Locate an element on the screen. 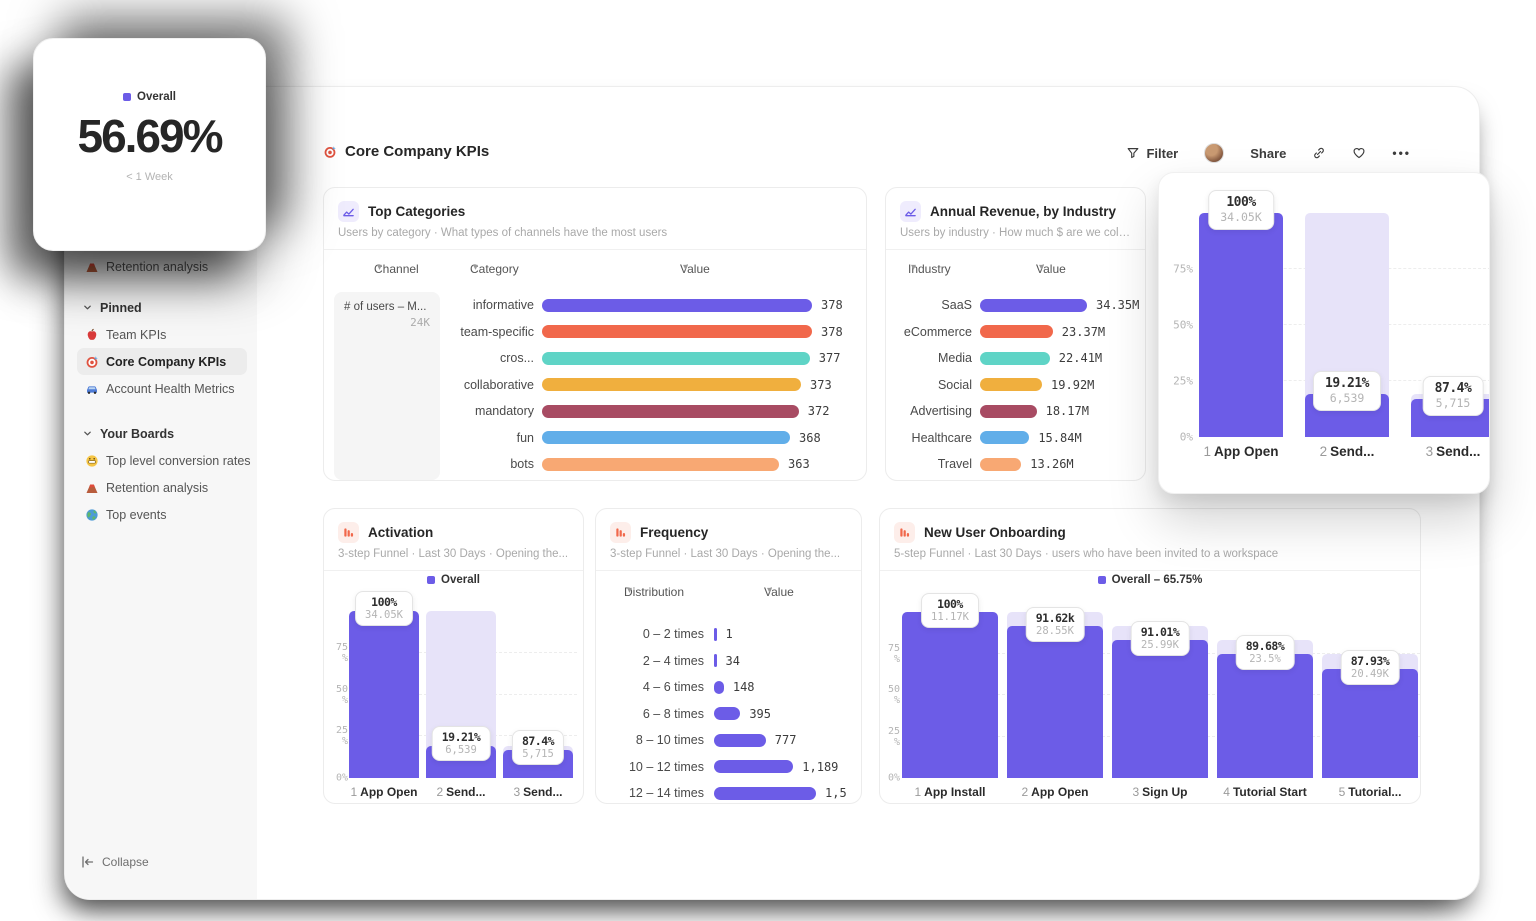  sidebar-item-team-kpis: Team KPIs is located at coordinates (162, 334).